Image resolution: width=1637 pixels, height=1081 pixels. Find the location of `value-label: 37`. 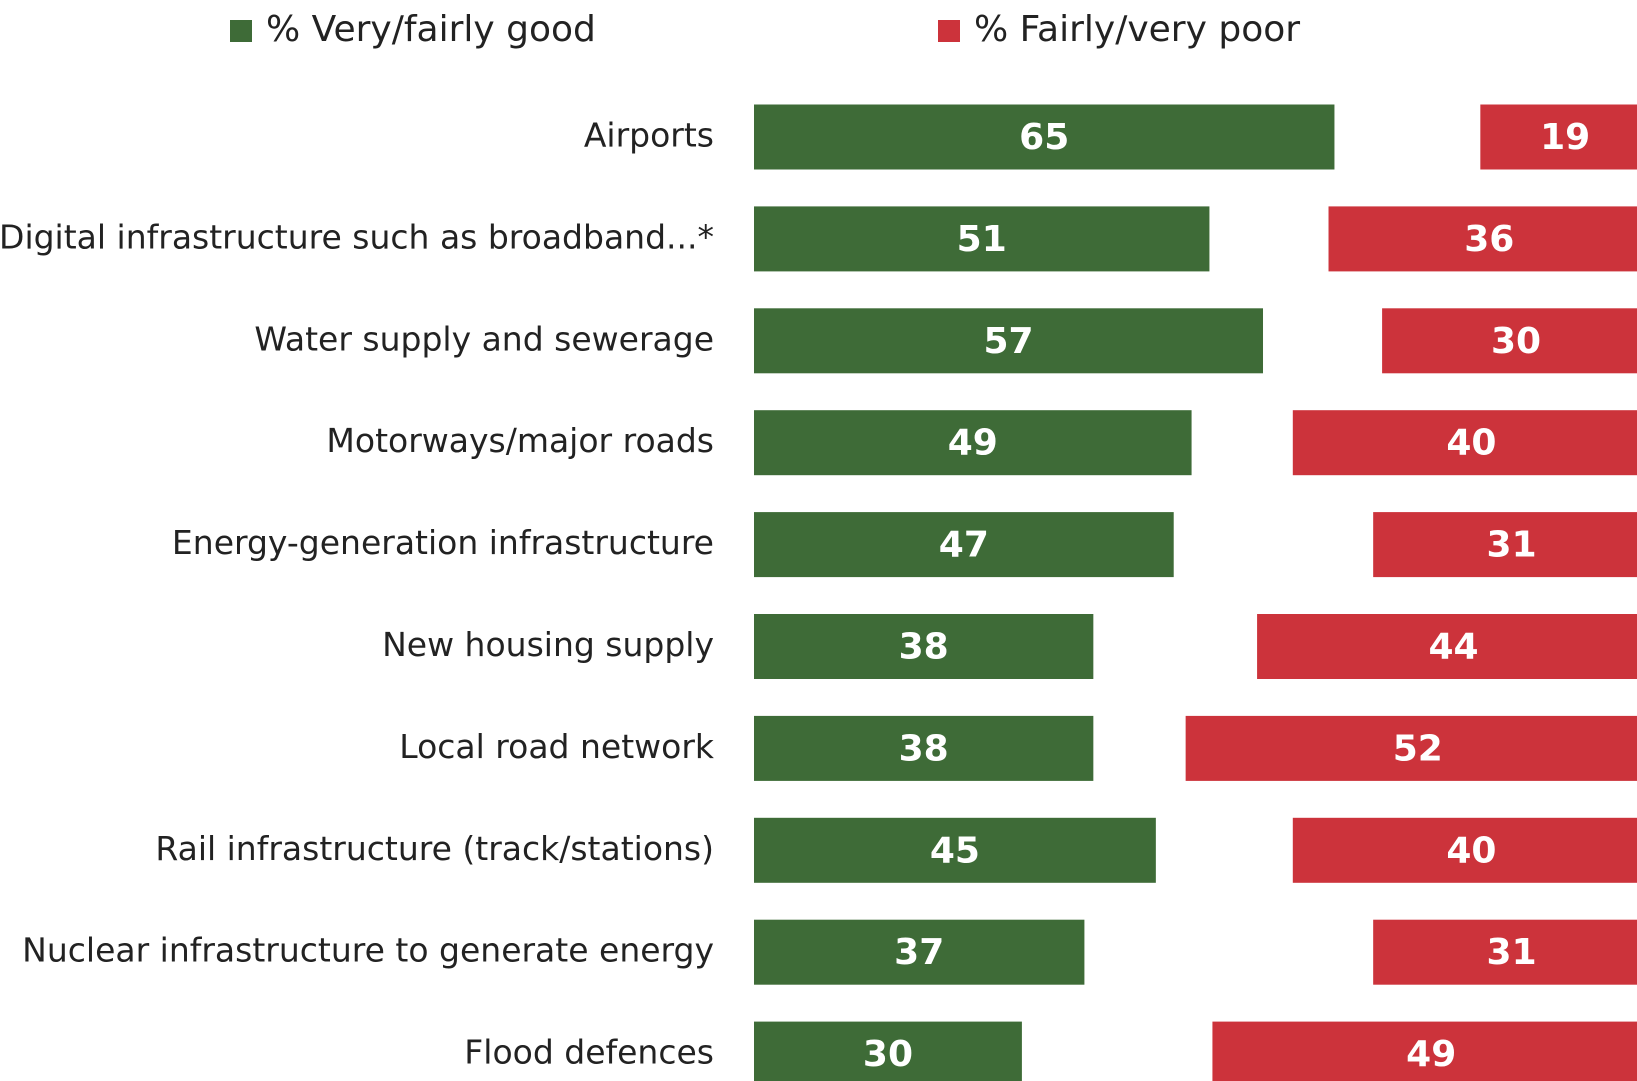

value-label: 37 is located at coordinates (919, 952).